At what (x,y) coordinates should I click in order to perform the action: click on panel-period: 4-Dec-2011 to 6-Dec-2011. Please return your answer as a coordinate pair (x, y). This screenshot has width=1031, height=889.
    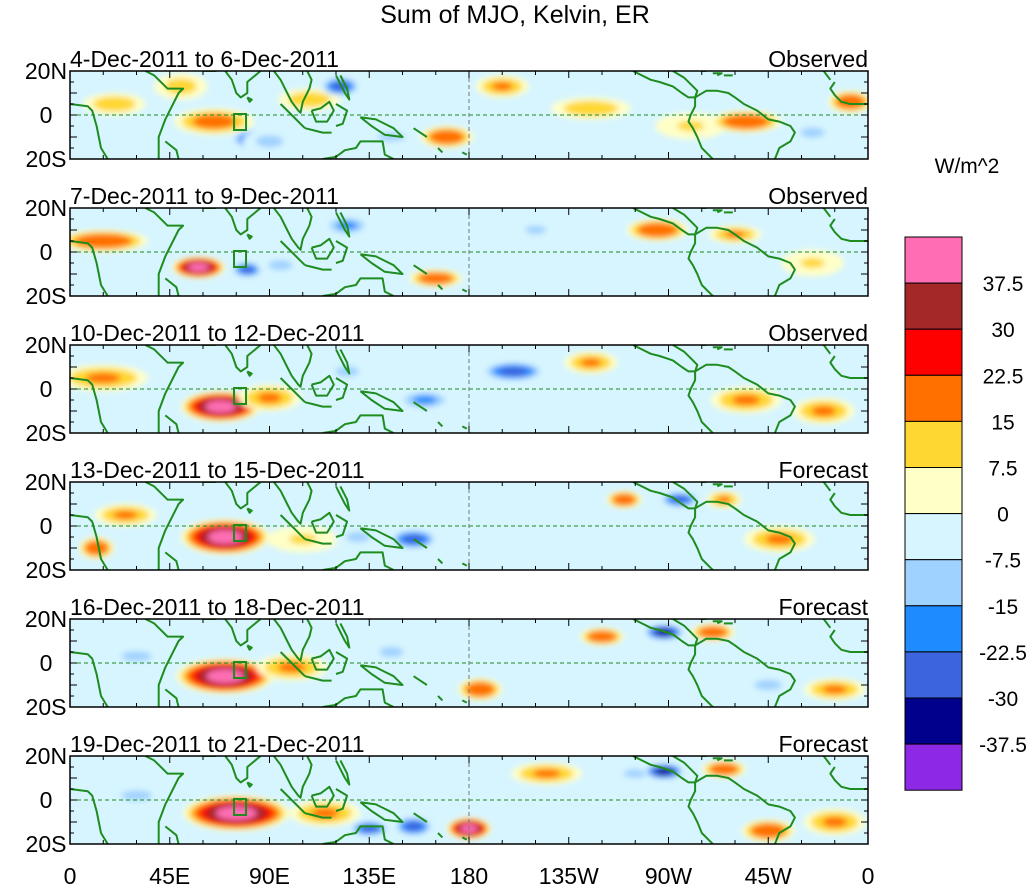
    Looking at the image, I should click on (204, 59).